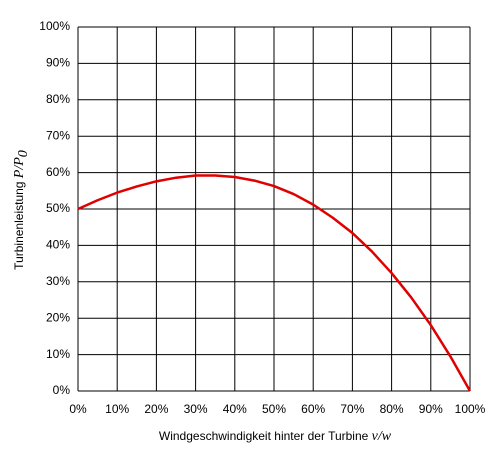 The height and width of the screenshot is (458, 503). I want to click on y-label-text: Turbinenleistung, so click(19, 226).